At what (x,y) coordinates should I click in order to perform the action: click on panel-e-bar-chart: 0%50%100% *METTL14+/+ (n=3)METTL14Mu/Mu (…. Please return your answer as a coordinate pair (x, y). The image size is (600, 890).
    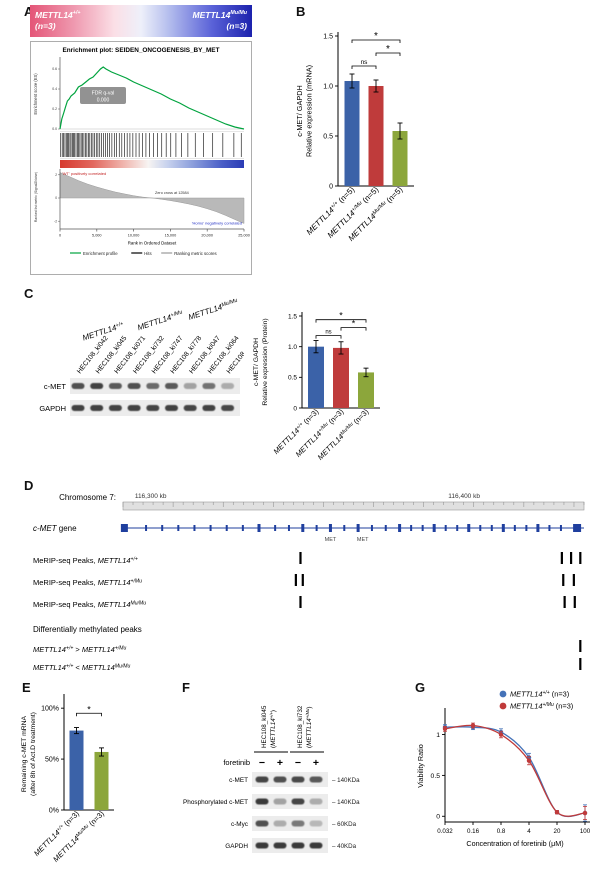
    Looking at the image, I should click on (67, 779).